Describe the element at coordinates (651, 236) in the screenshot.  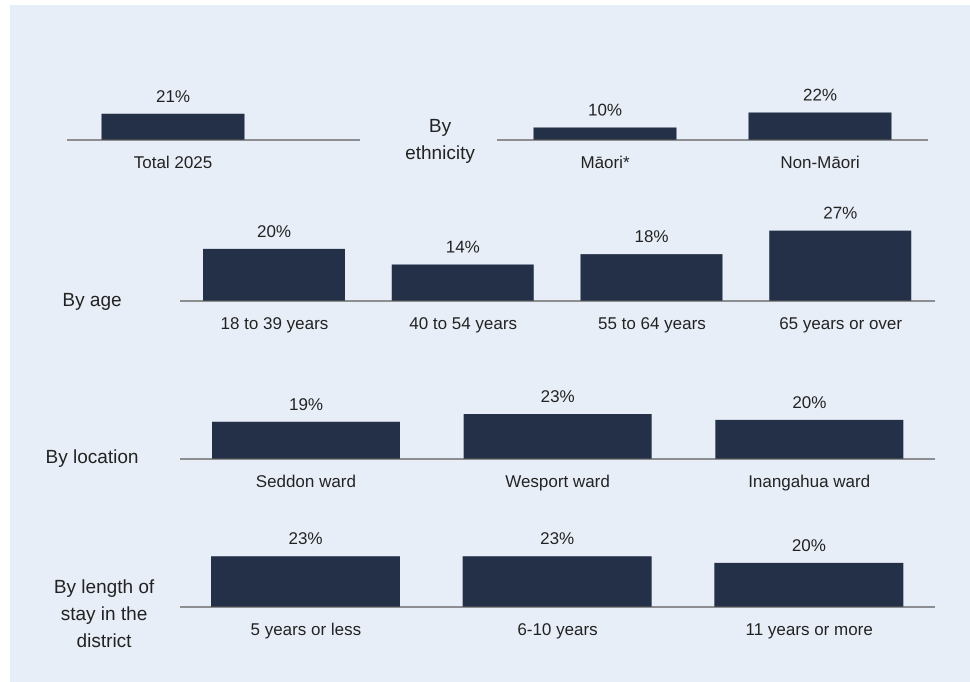
I see `data-label: 18%` at that location.